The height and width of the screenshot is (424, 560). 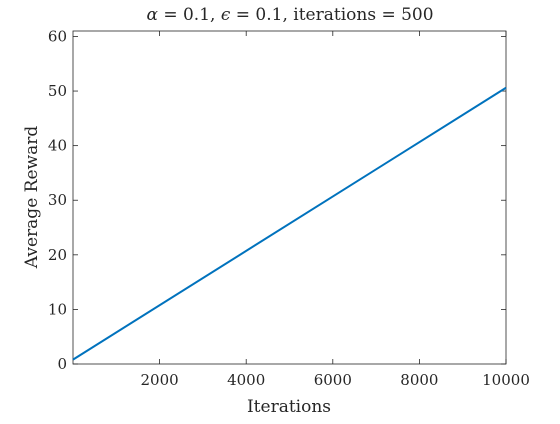 What do you see at coordinates (57, 91) in the screenshot?
I see `y-tick-label: 50` at bounding box center [57, 91].